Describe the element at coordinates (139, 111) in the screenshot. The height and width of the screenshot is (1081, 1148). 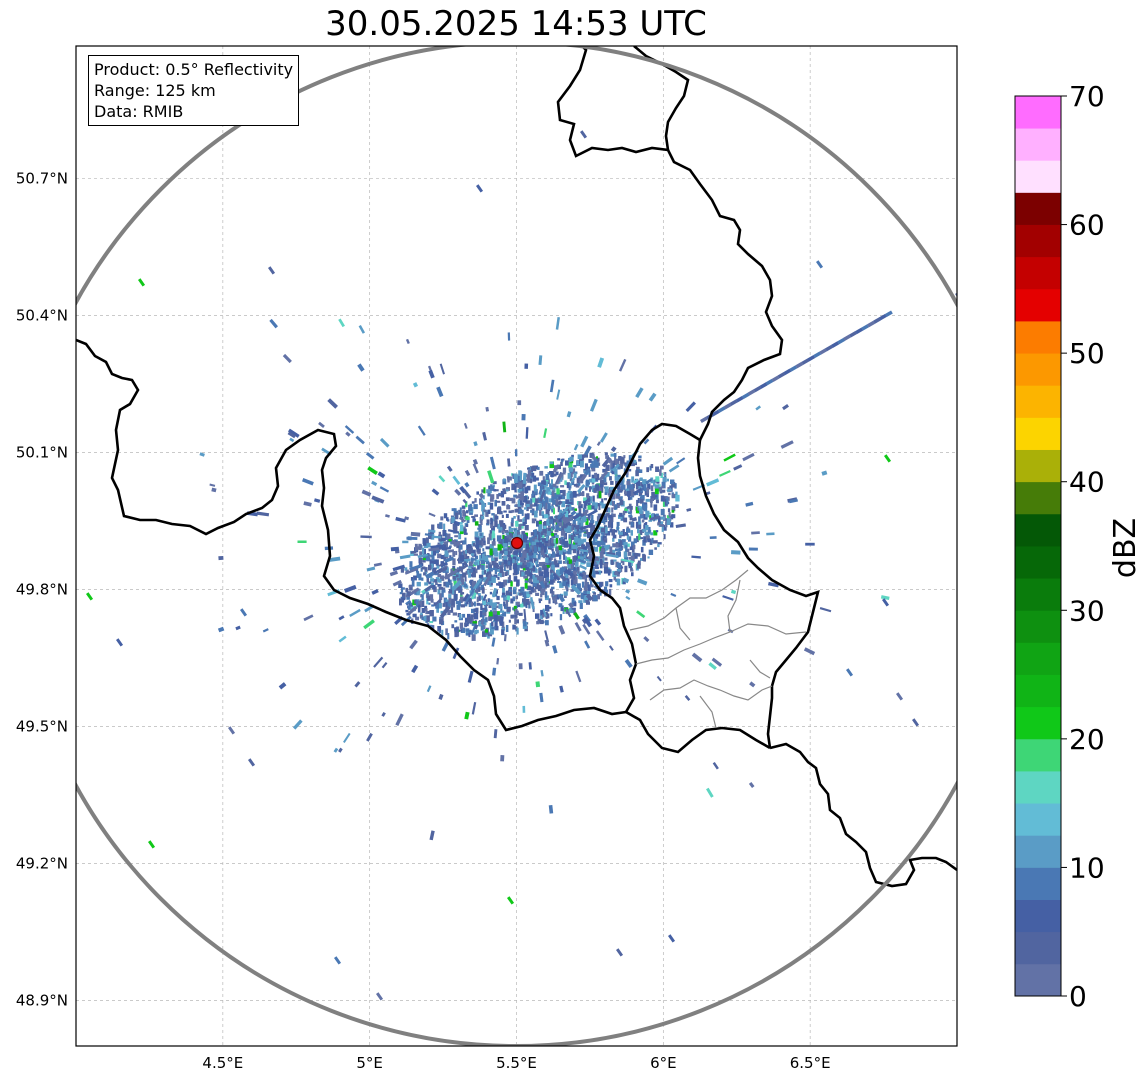
I see `info-source: Data: RMIB` at that location.